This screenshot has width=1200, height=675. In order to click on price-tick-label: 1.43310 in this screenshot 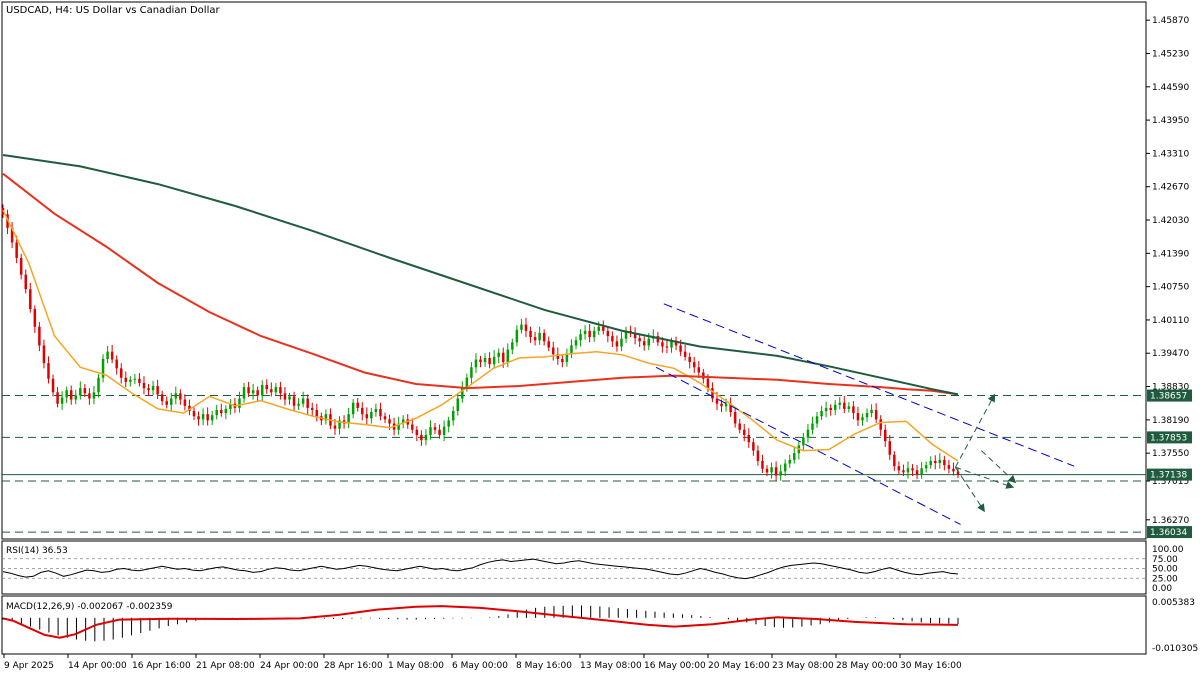, I will do `click(1170, 154)`.